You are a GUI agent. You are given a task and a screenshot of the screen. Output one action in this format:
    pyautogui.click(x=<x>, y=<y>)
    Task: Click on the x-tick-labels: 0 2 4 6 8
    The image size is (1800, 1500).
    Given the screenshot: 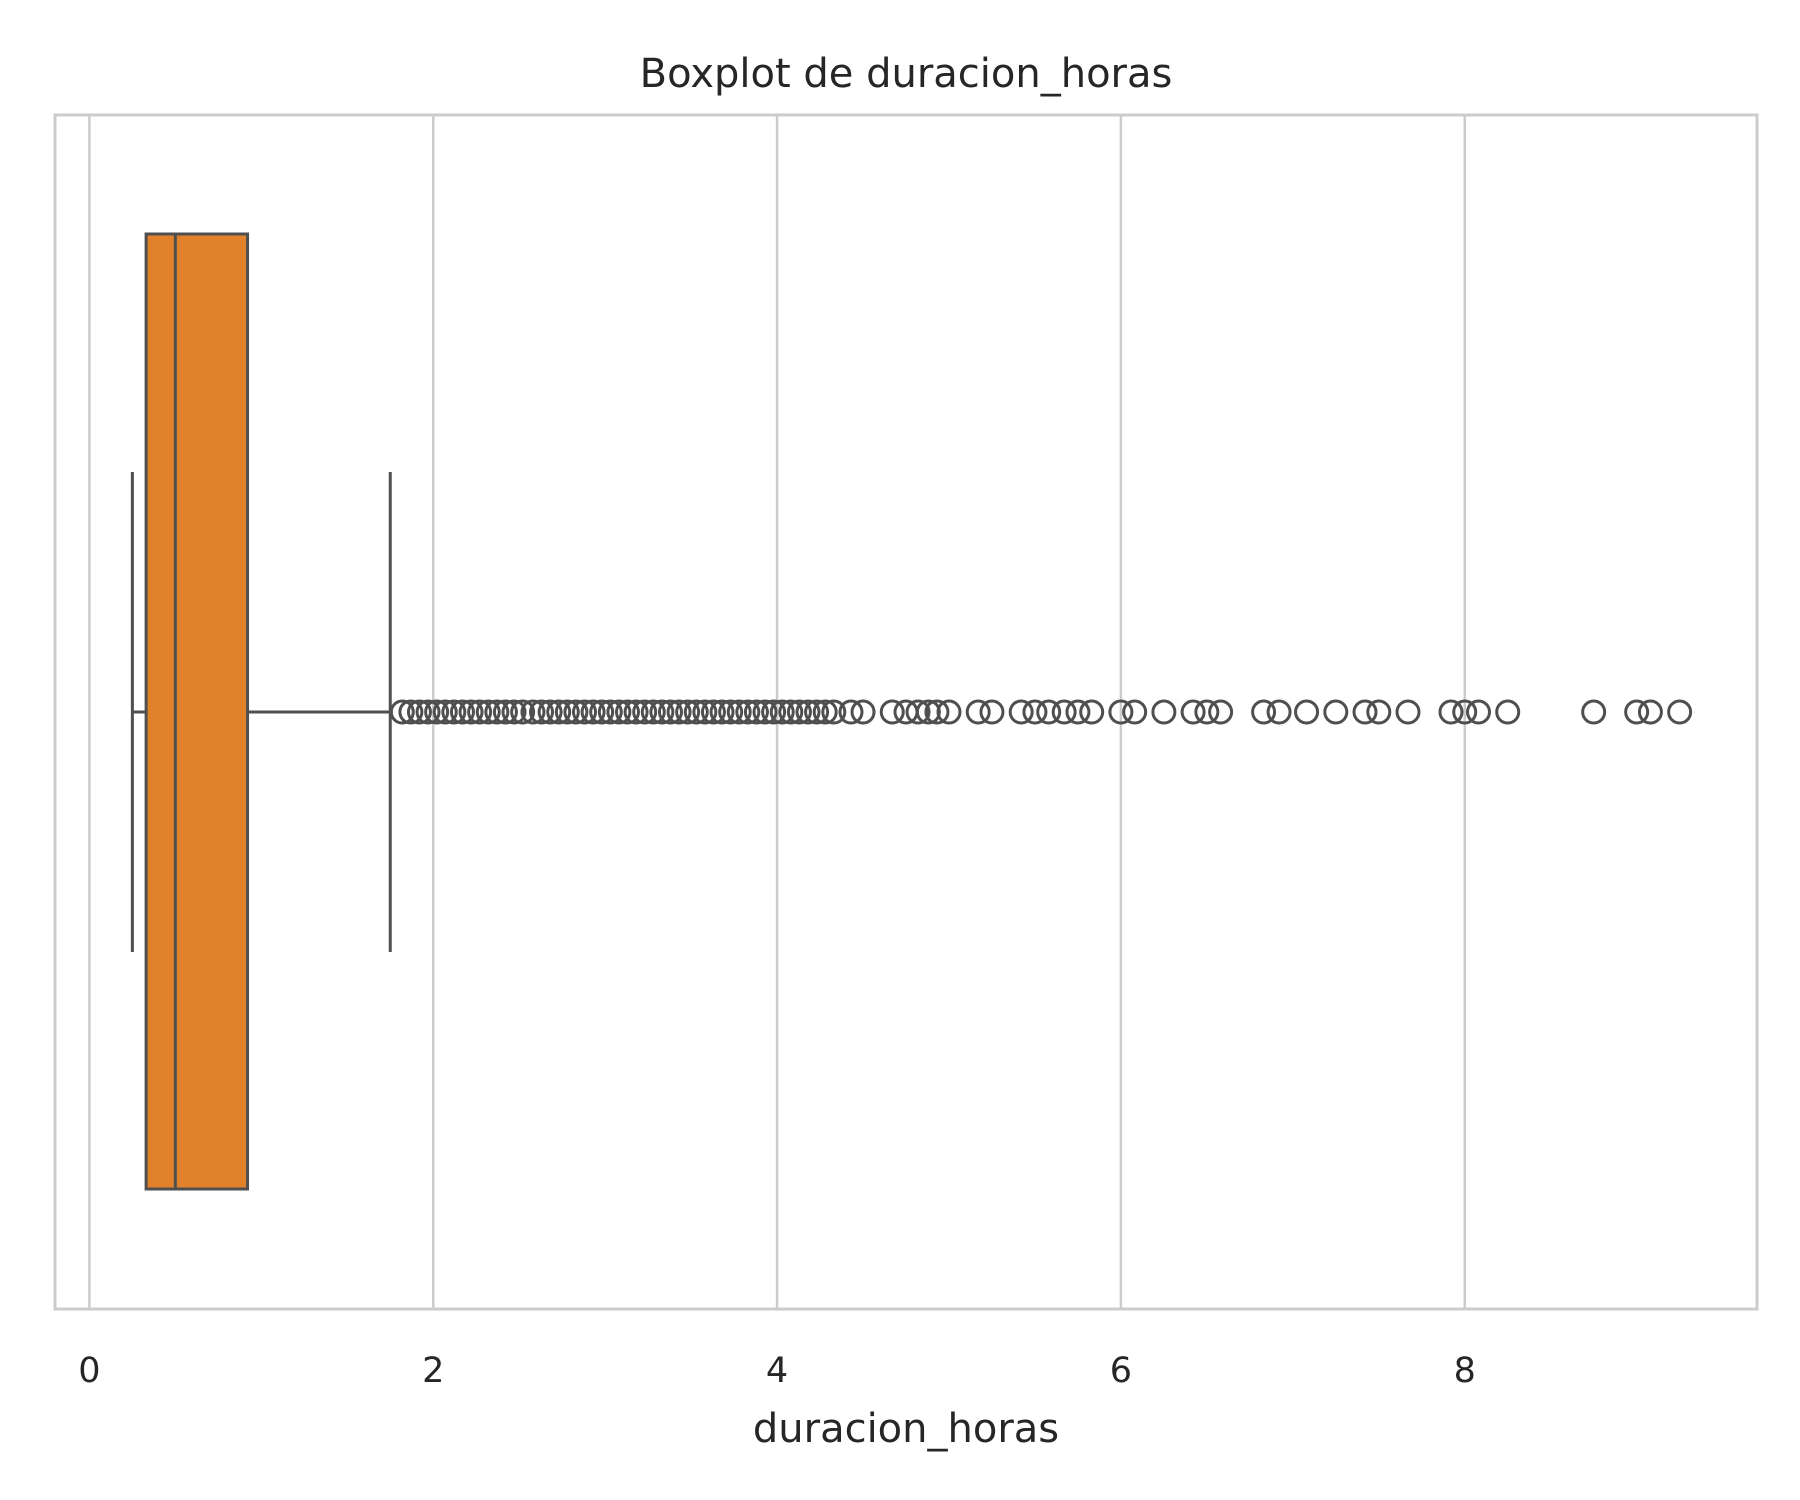 What is the action you would take?
    pyautogui.click(x=777, y=1371)
    